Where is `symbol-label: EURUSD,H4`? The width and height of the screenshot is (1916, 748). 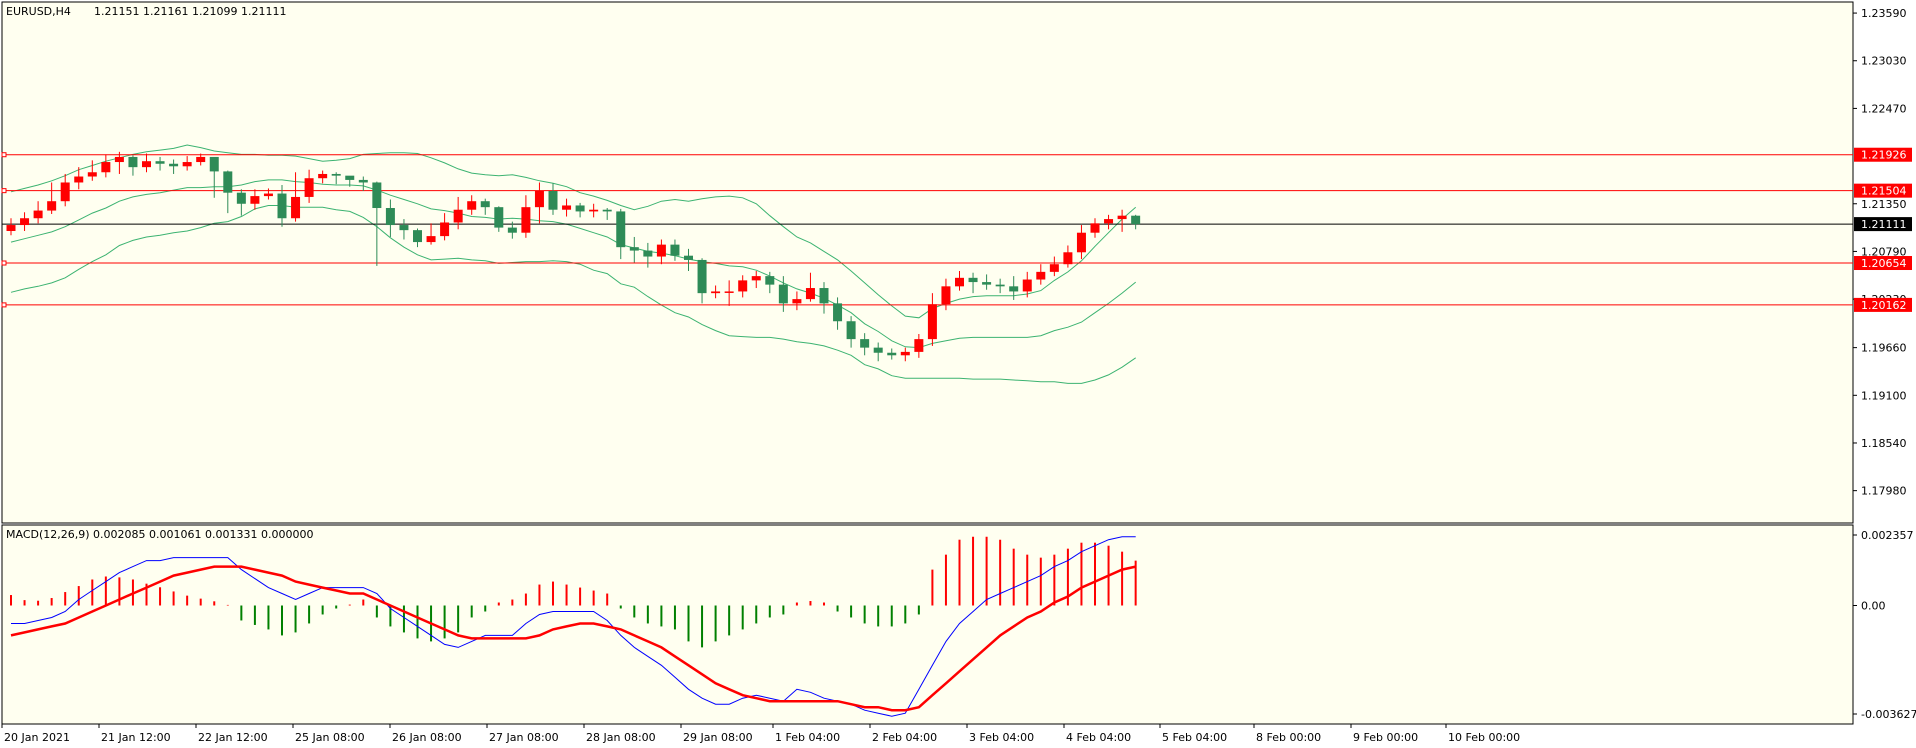
symbol-label: EURUSD,H4 is located at coordinates (38, 11).